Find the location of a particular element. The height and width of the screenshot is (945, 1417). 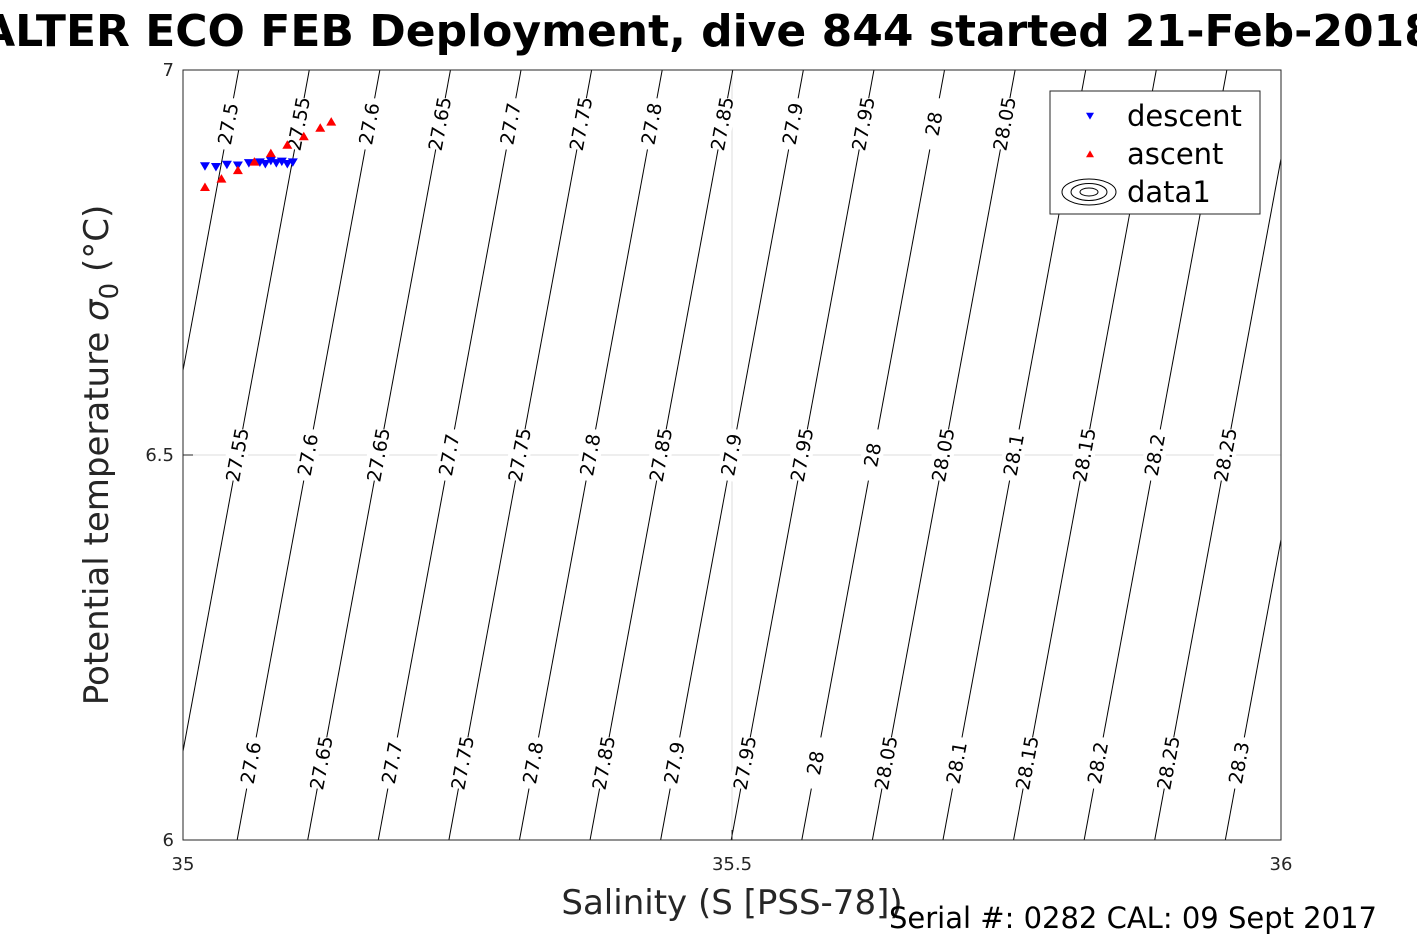

serial-cal-text: Serial #: 0282 CAL: 09 Sept 2017 is located at coordinates (1133, 918).